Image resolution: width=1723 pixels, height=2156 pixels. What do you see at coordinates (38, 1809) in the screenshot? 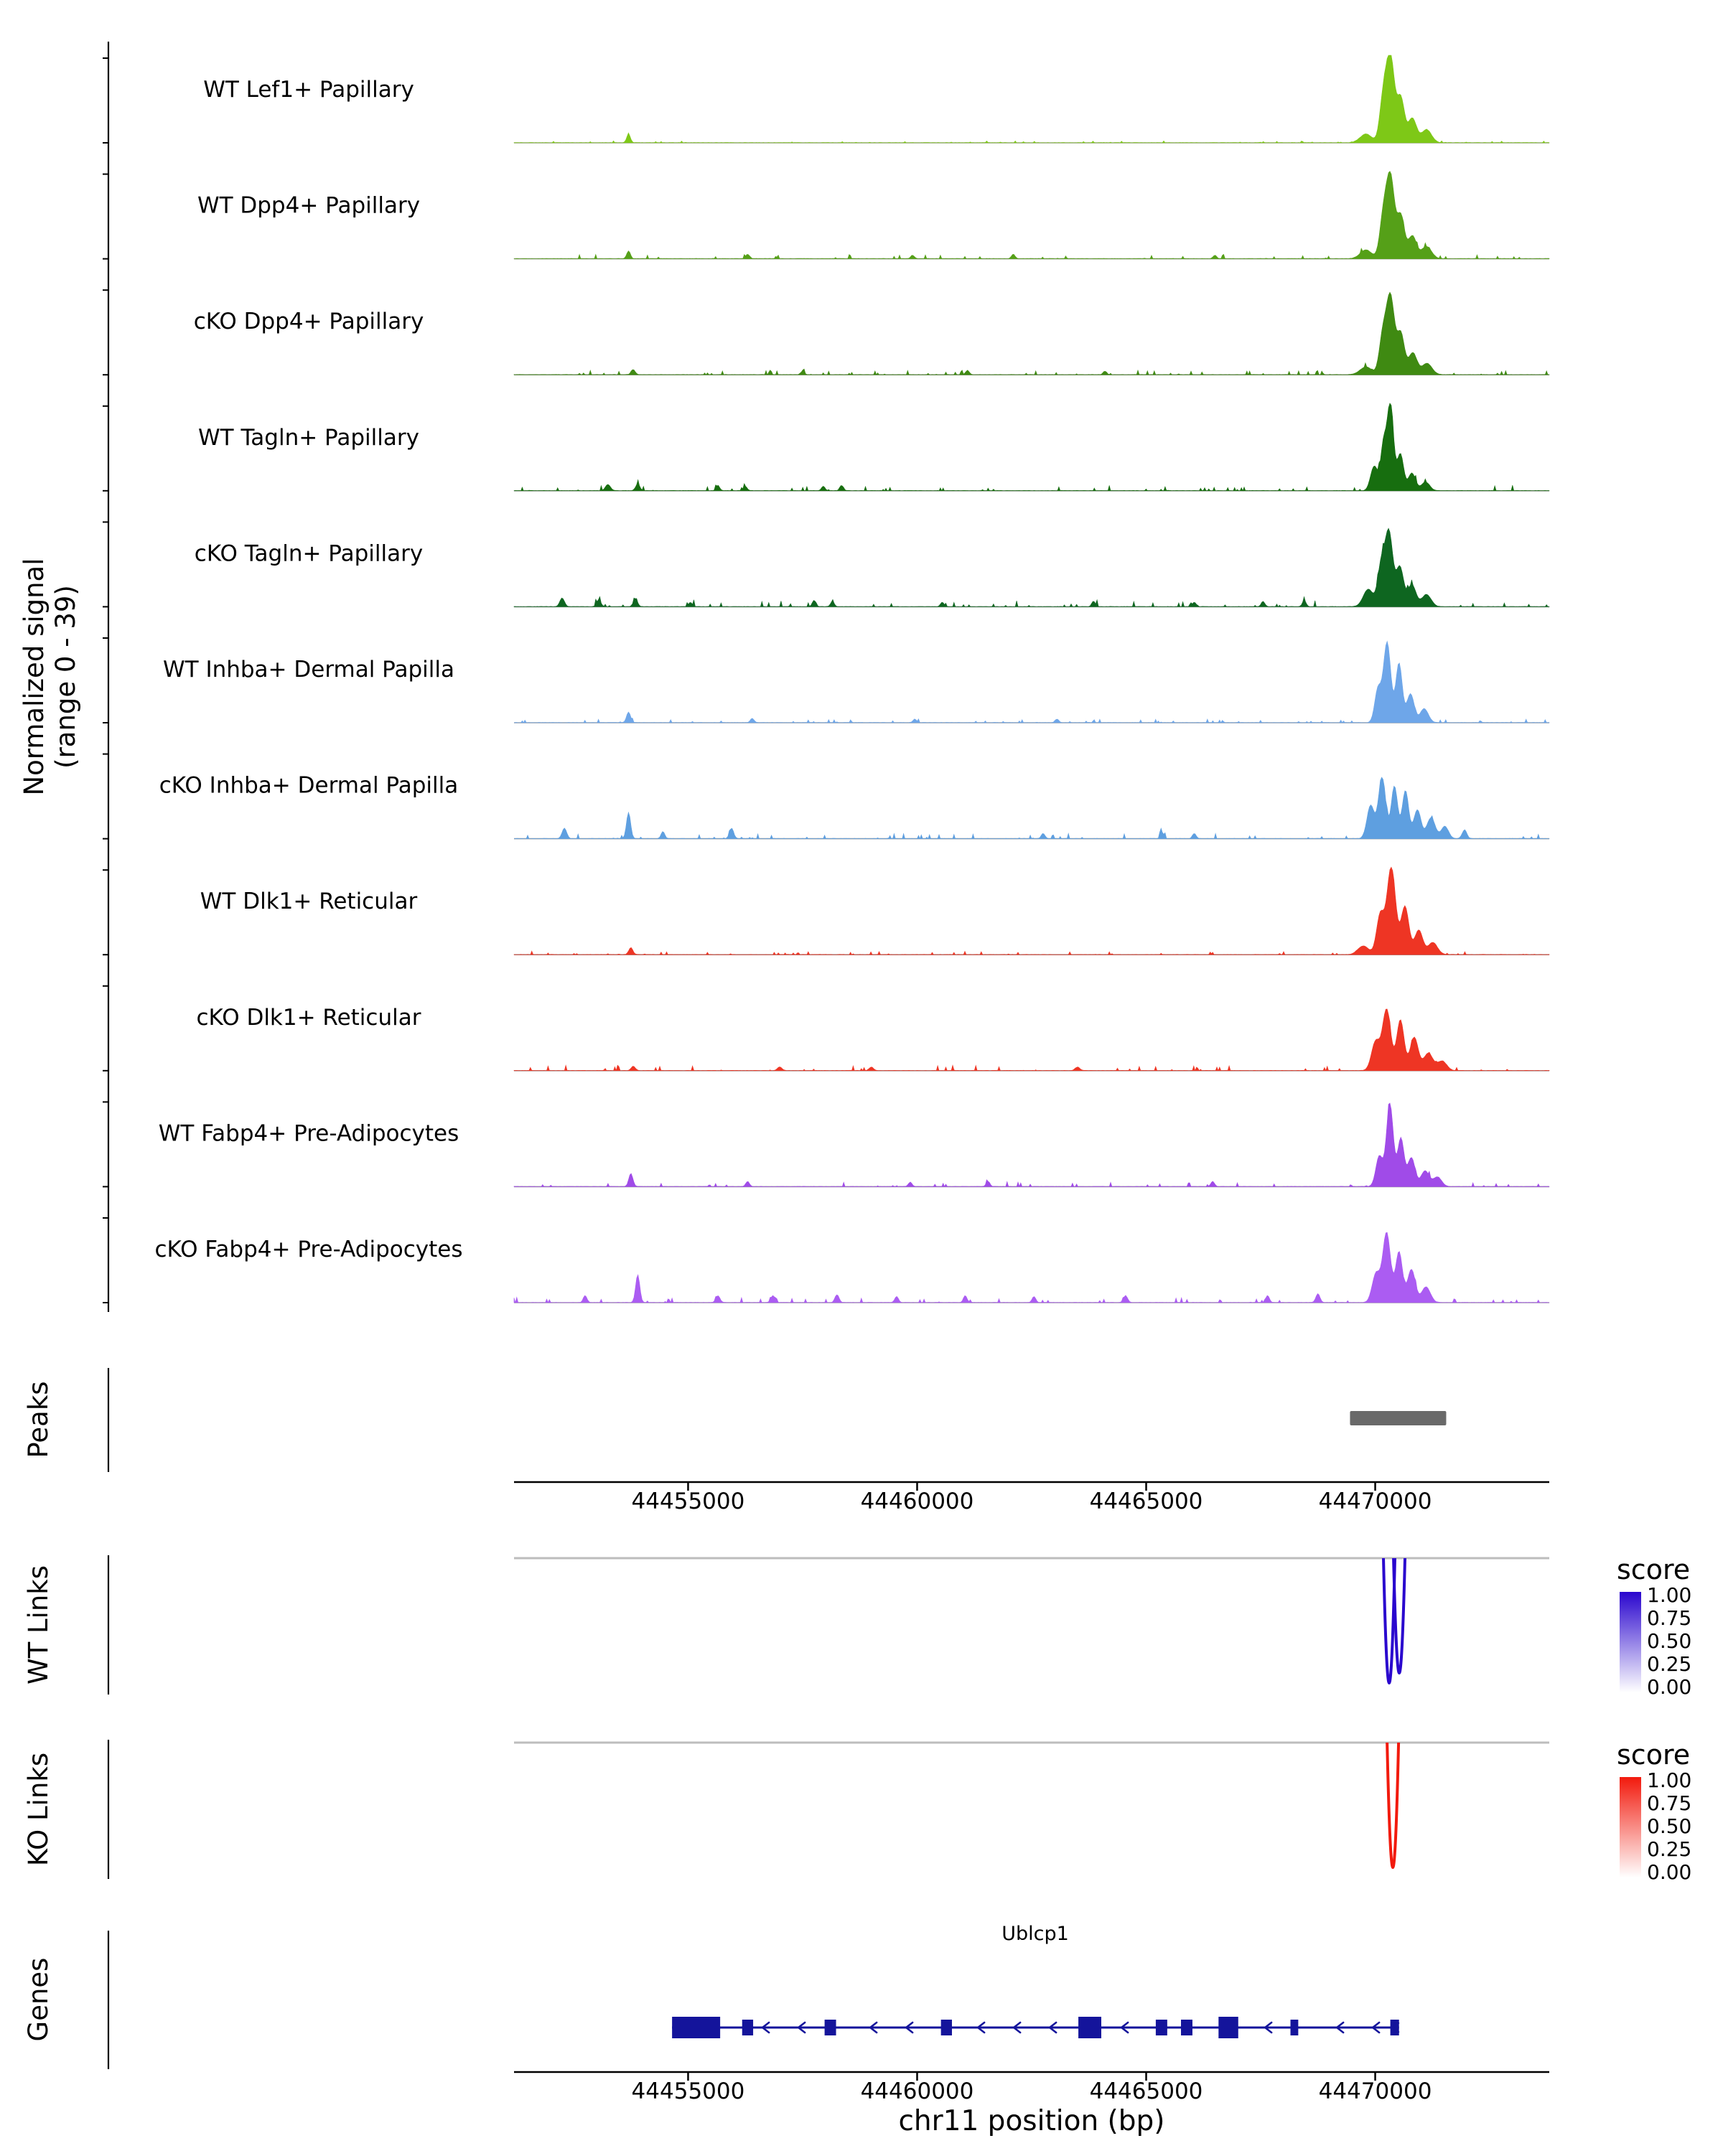
I see `section-label-ko-links: KO Links` at bounding box center [38, 1809].